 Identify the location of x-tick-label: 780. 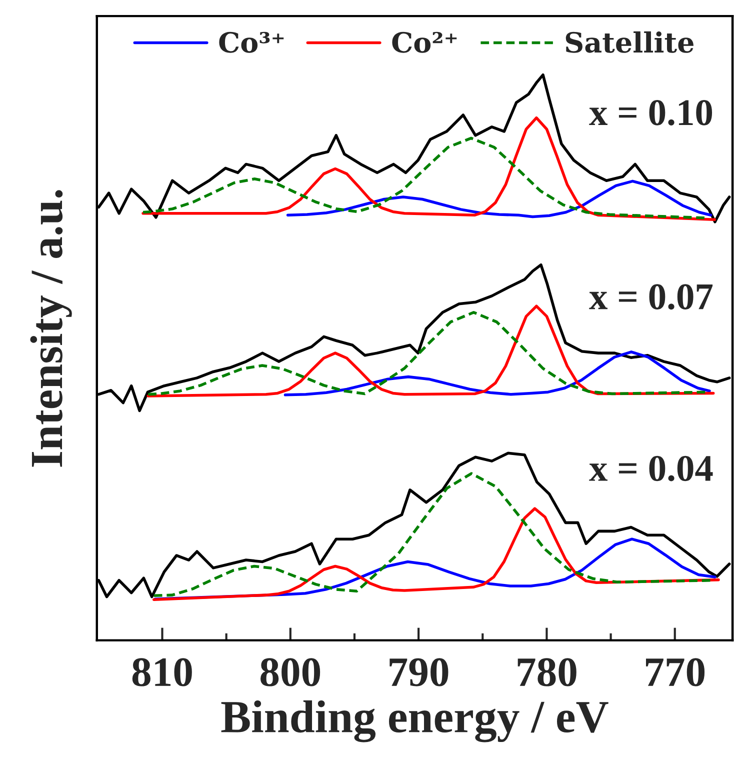
(547, 672).